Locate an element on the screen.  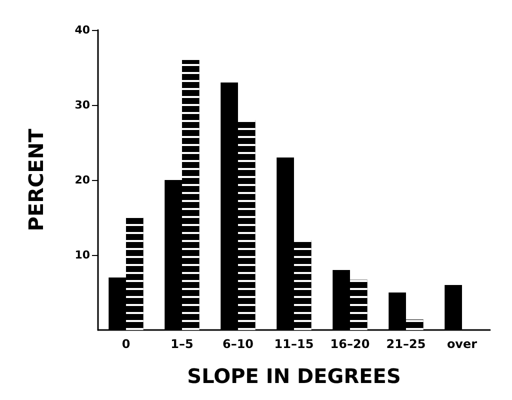
x-tick-label: 1–5 is located at coordinates (182, 344).